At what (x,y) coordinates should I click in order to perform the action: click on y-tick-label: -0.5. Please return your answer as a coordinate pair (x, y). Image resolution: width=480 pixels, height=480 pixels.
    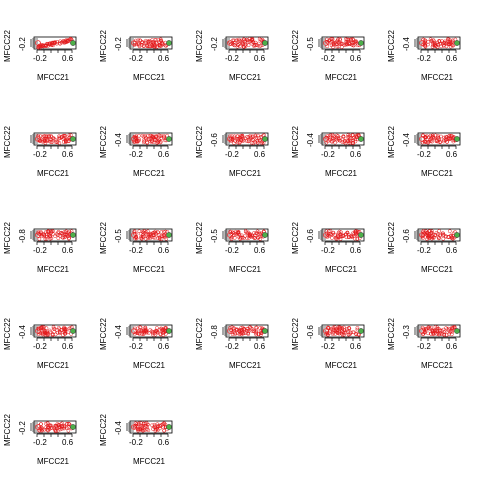
    Looking at the image, I should click on (215, 236).